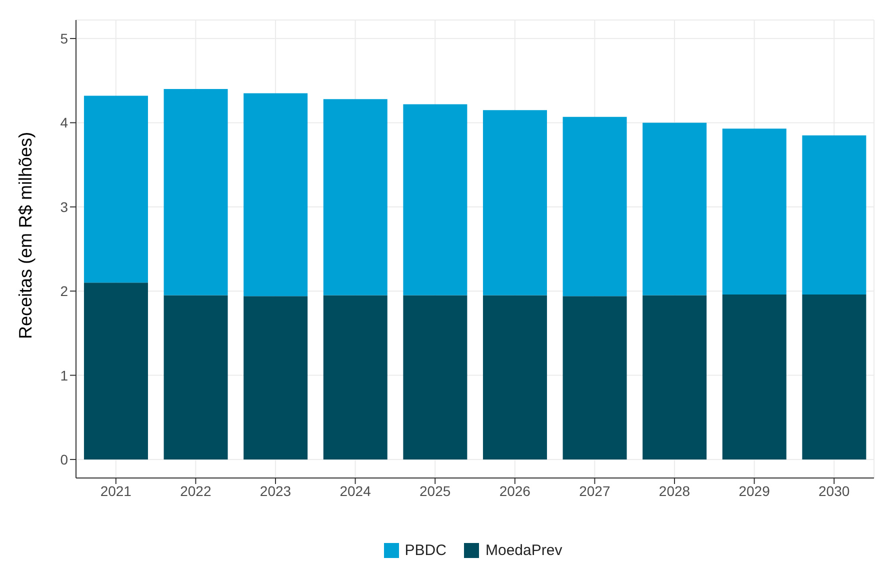 The width and height of the screenshot is (885, 568). What do you see at coordinates (64, 291) in the screenshot?
I see `y-tick-label: 2` at bounding box center [64, 291].